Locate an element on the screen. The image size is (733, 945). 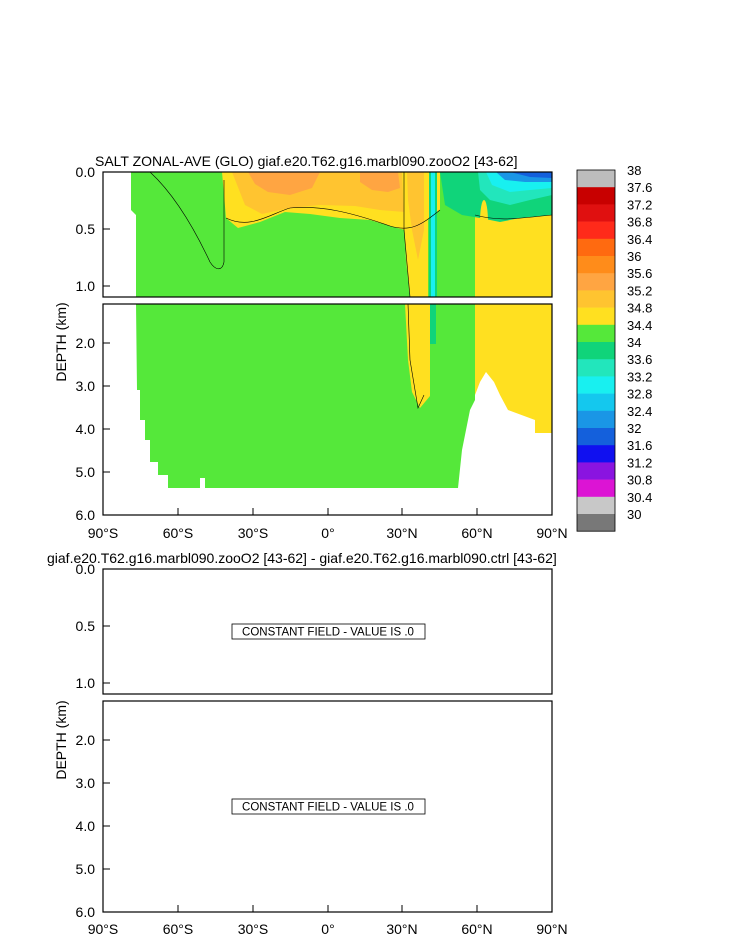
chart-2-upper-annotation-box is located at coordinates (328, 631).